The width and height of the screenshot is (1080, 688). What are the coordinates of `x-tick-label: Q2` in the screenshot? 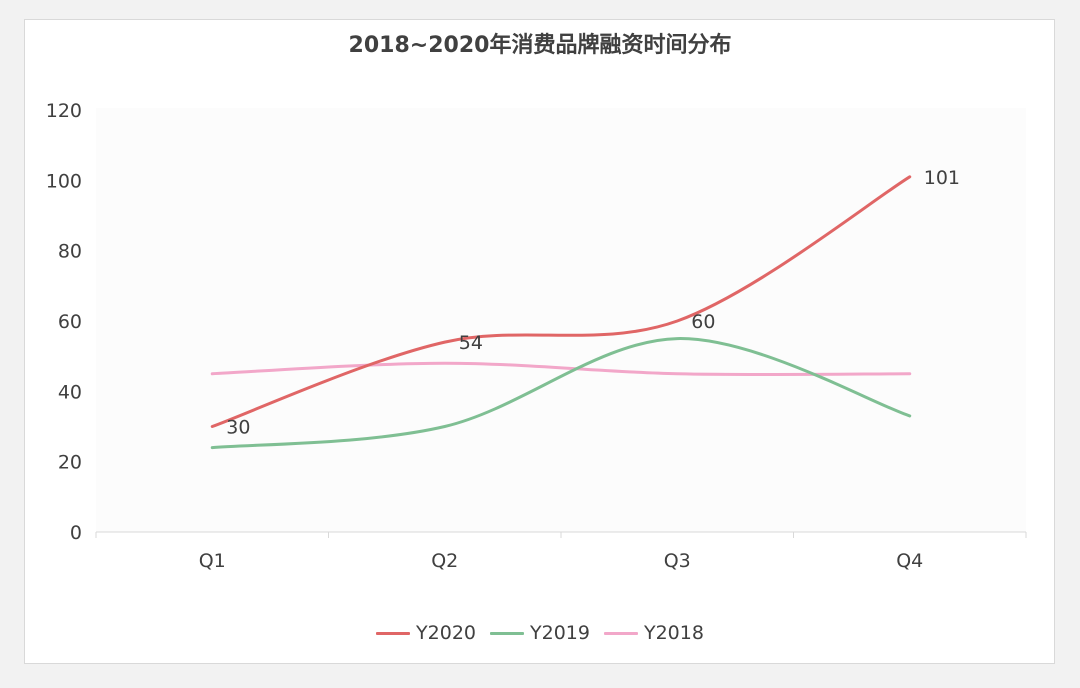 It's located at (444, 561).